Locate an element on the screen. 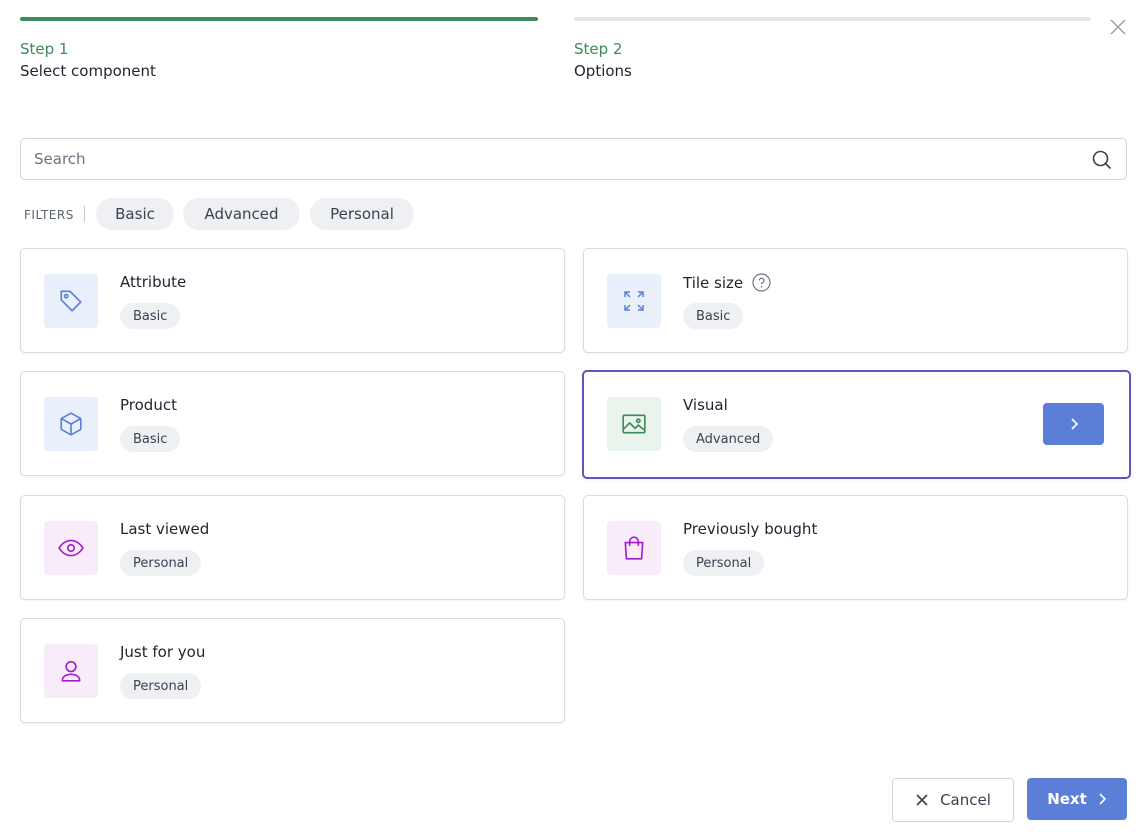  card-title: Tile size is located at coordinates (727, 282).